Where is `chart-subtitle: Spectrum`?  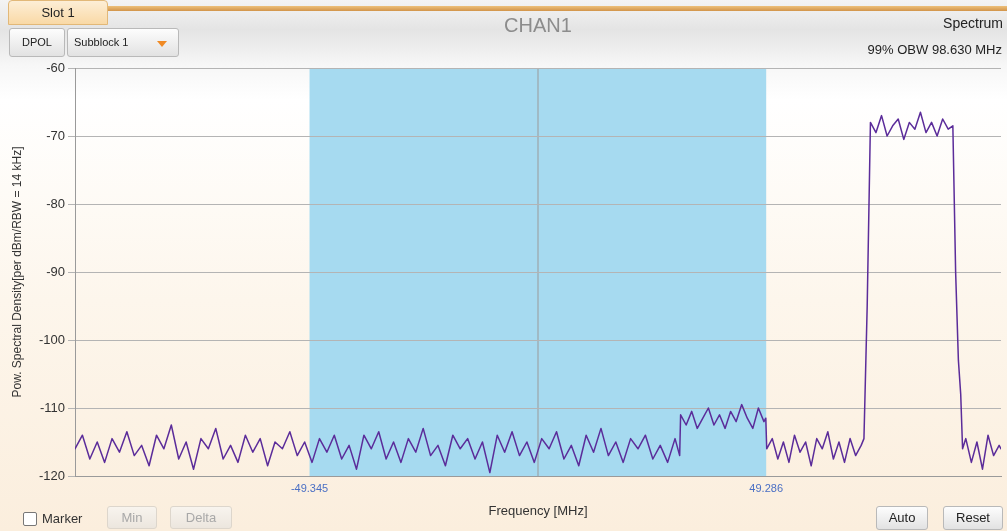
chart-subtitle: Spectrum is located at coordinates (973, 23).